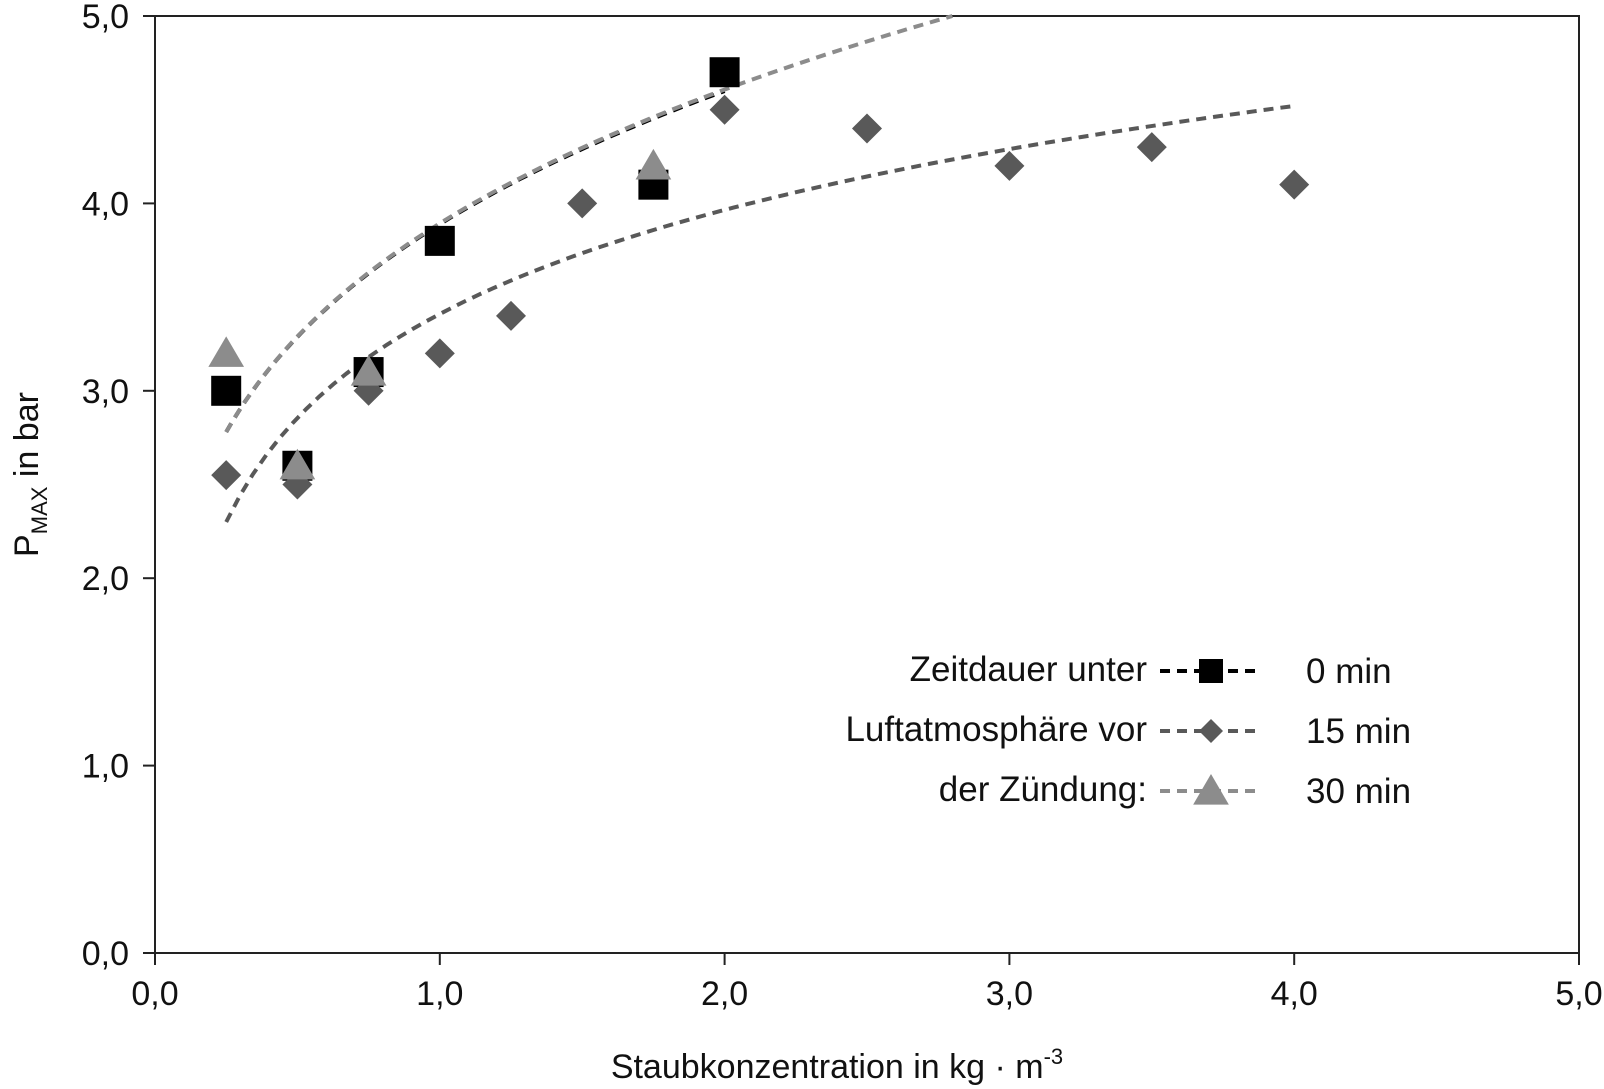  I want to click on x-axis-title: Staubkonzentration in kg · m-3, so click(837, 1065).